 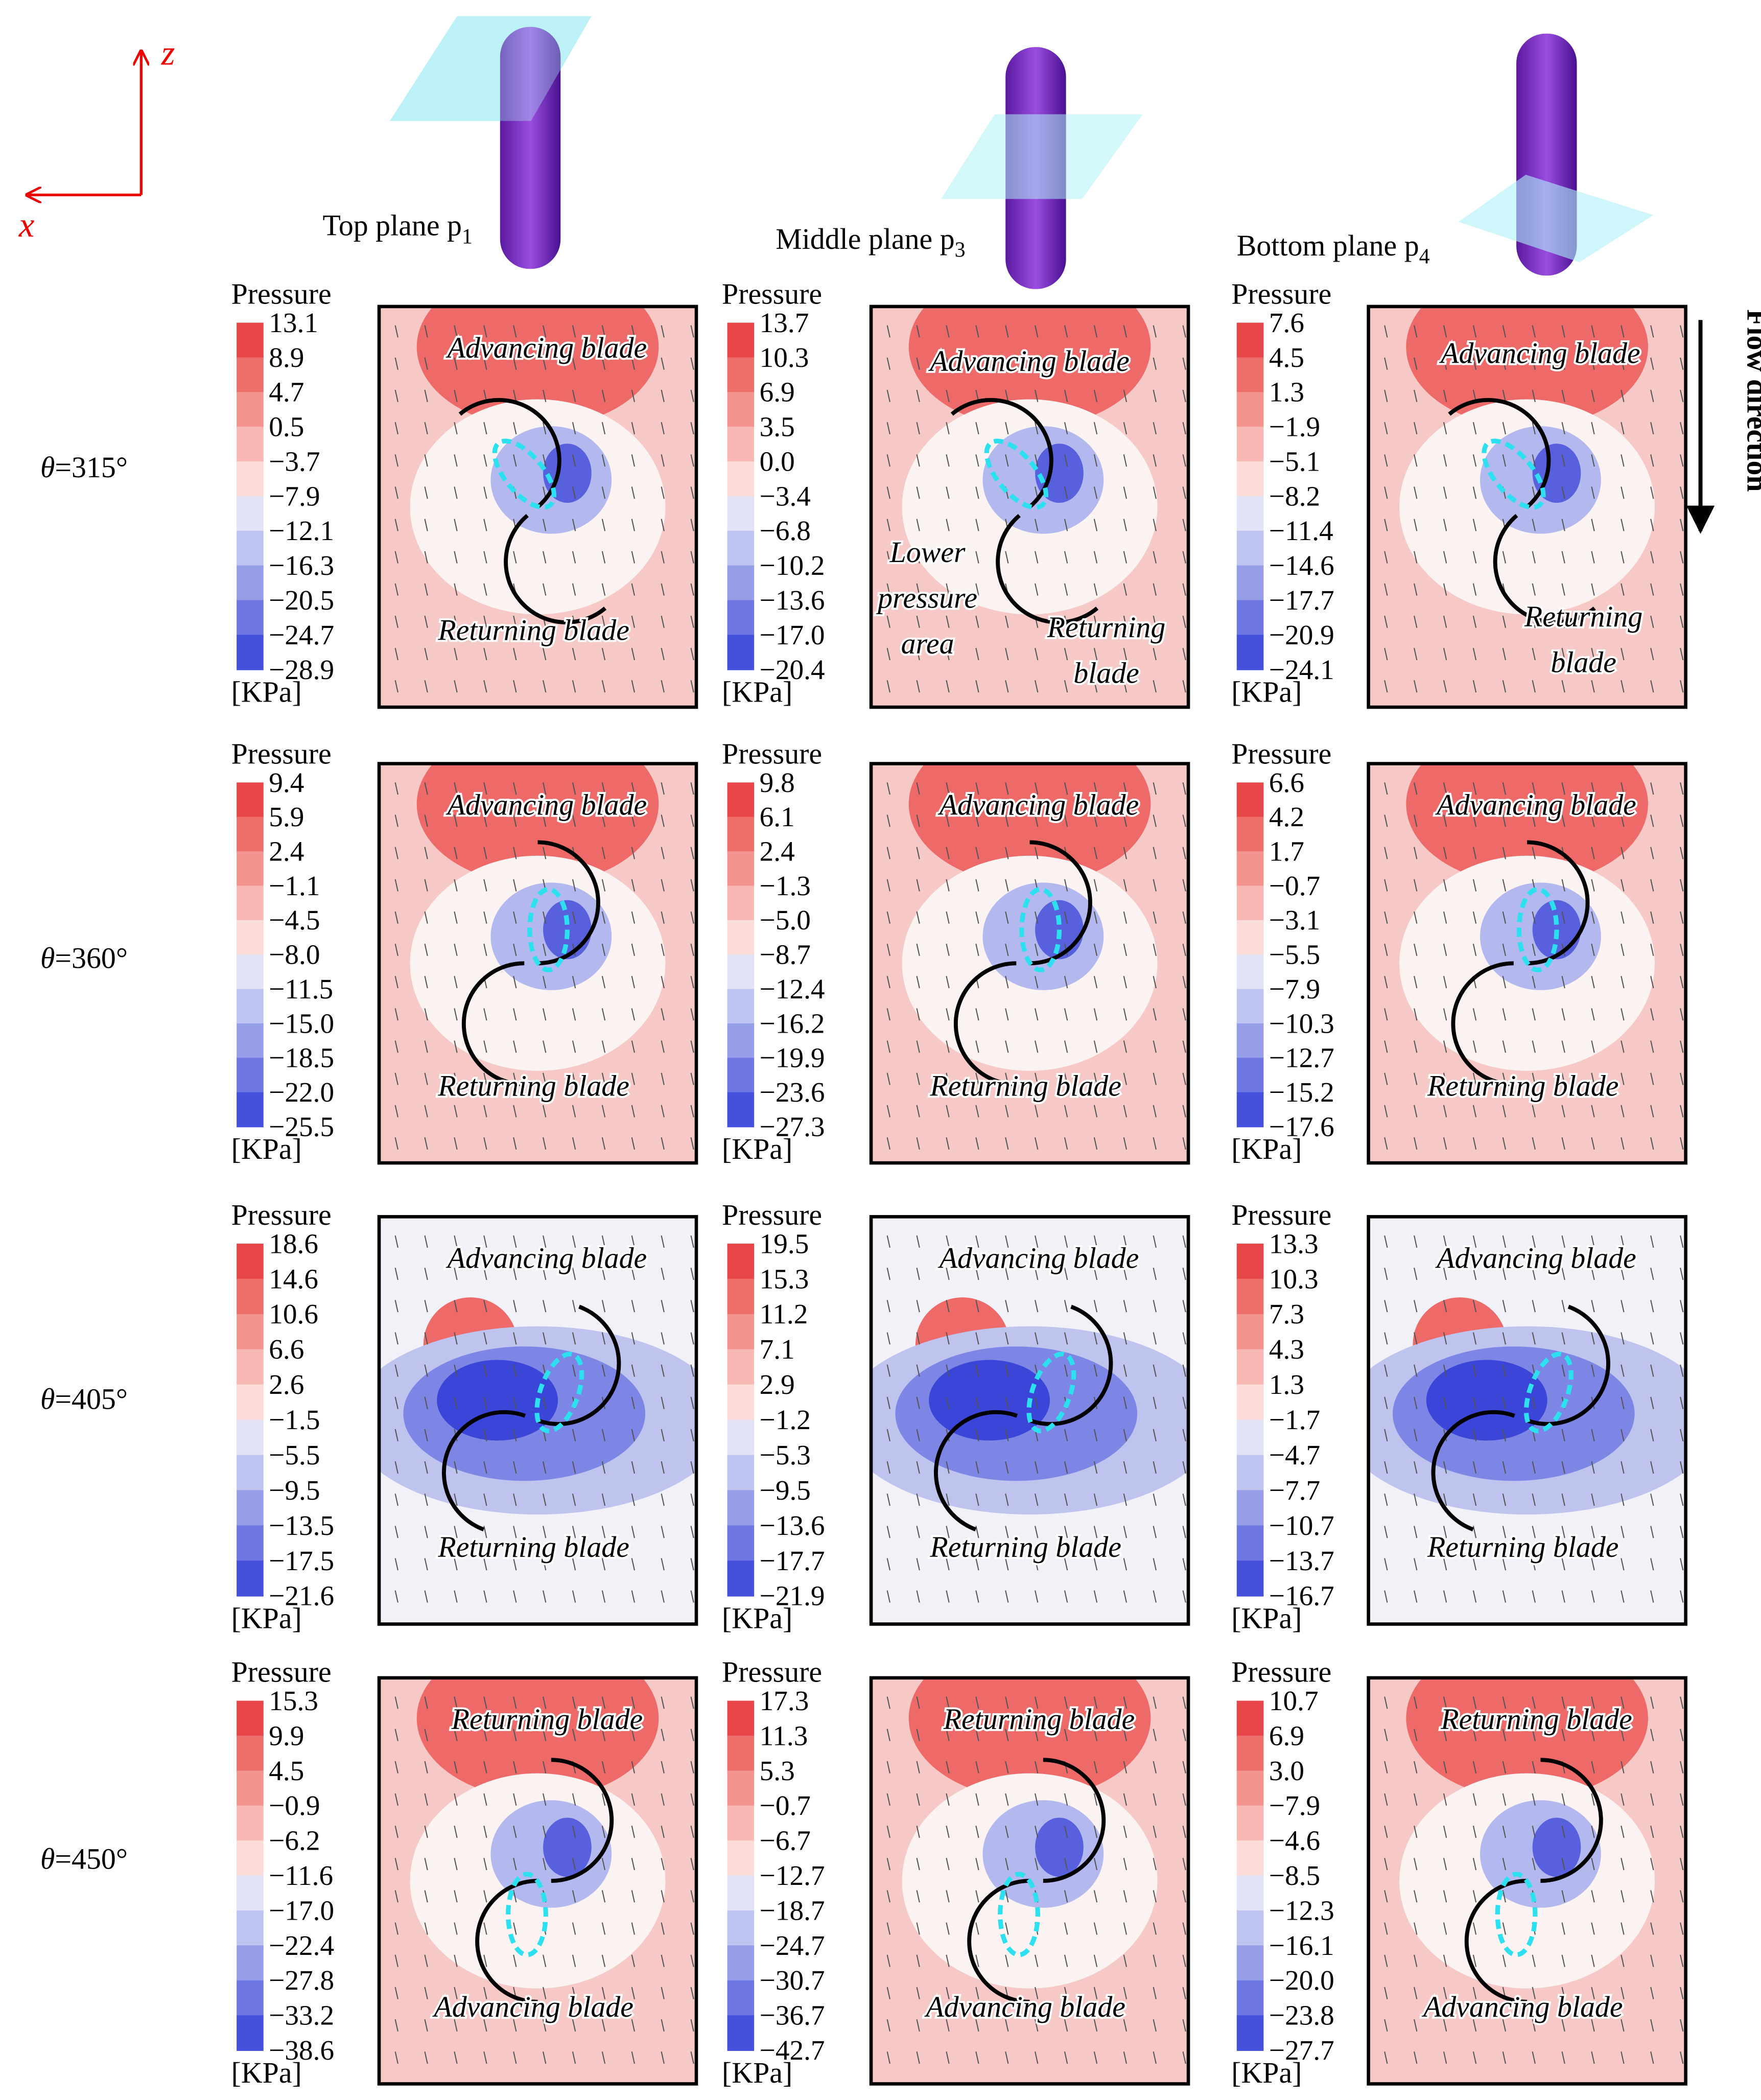 What do you see at coordinates (546, 1257) in the screenshot?
I see `annotation: Advancing blade` at bounding box center [546, 1257].